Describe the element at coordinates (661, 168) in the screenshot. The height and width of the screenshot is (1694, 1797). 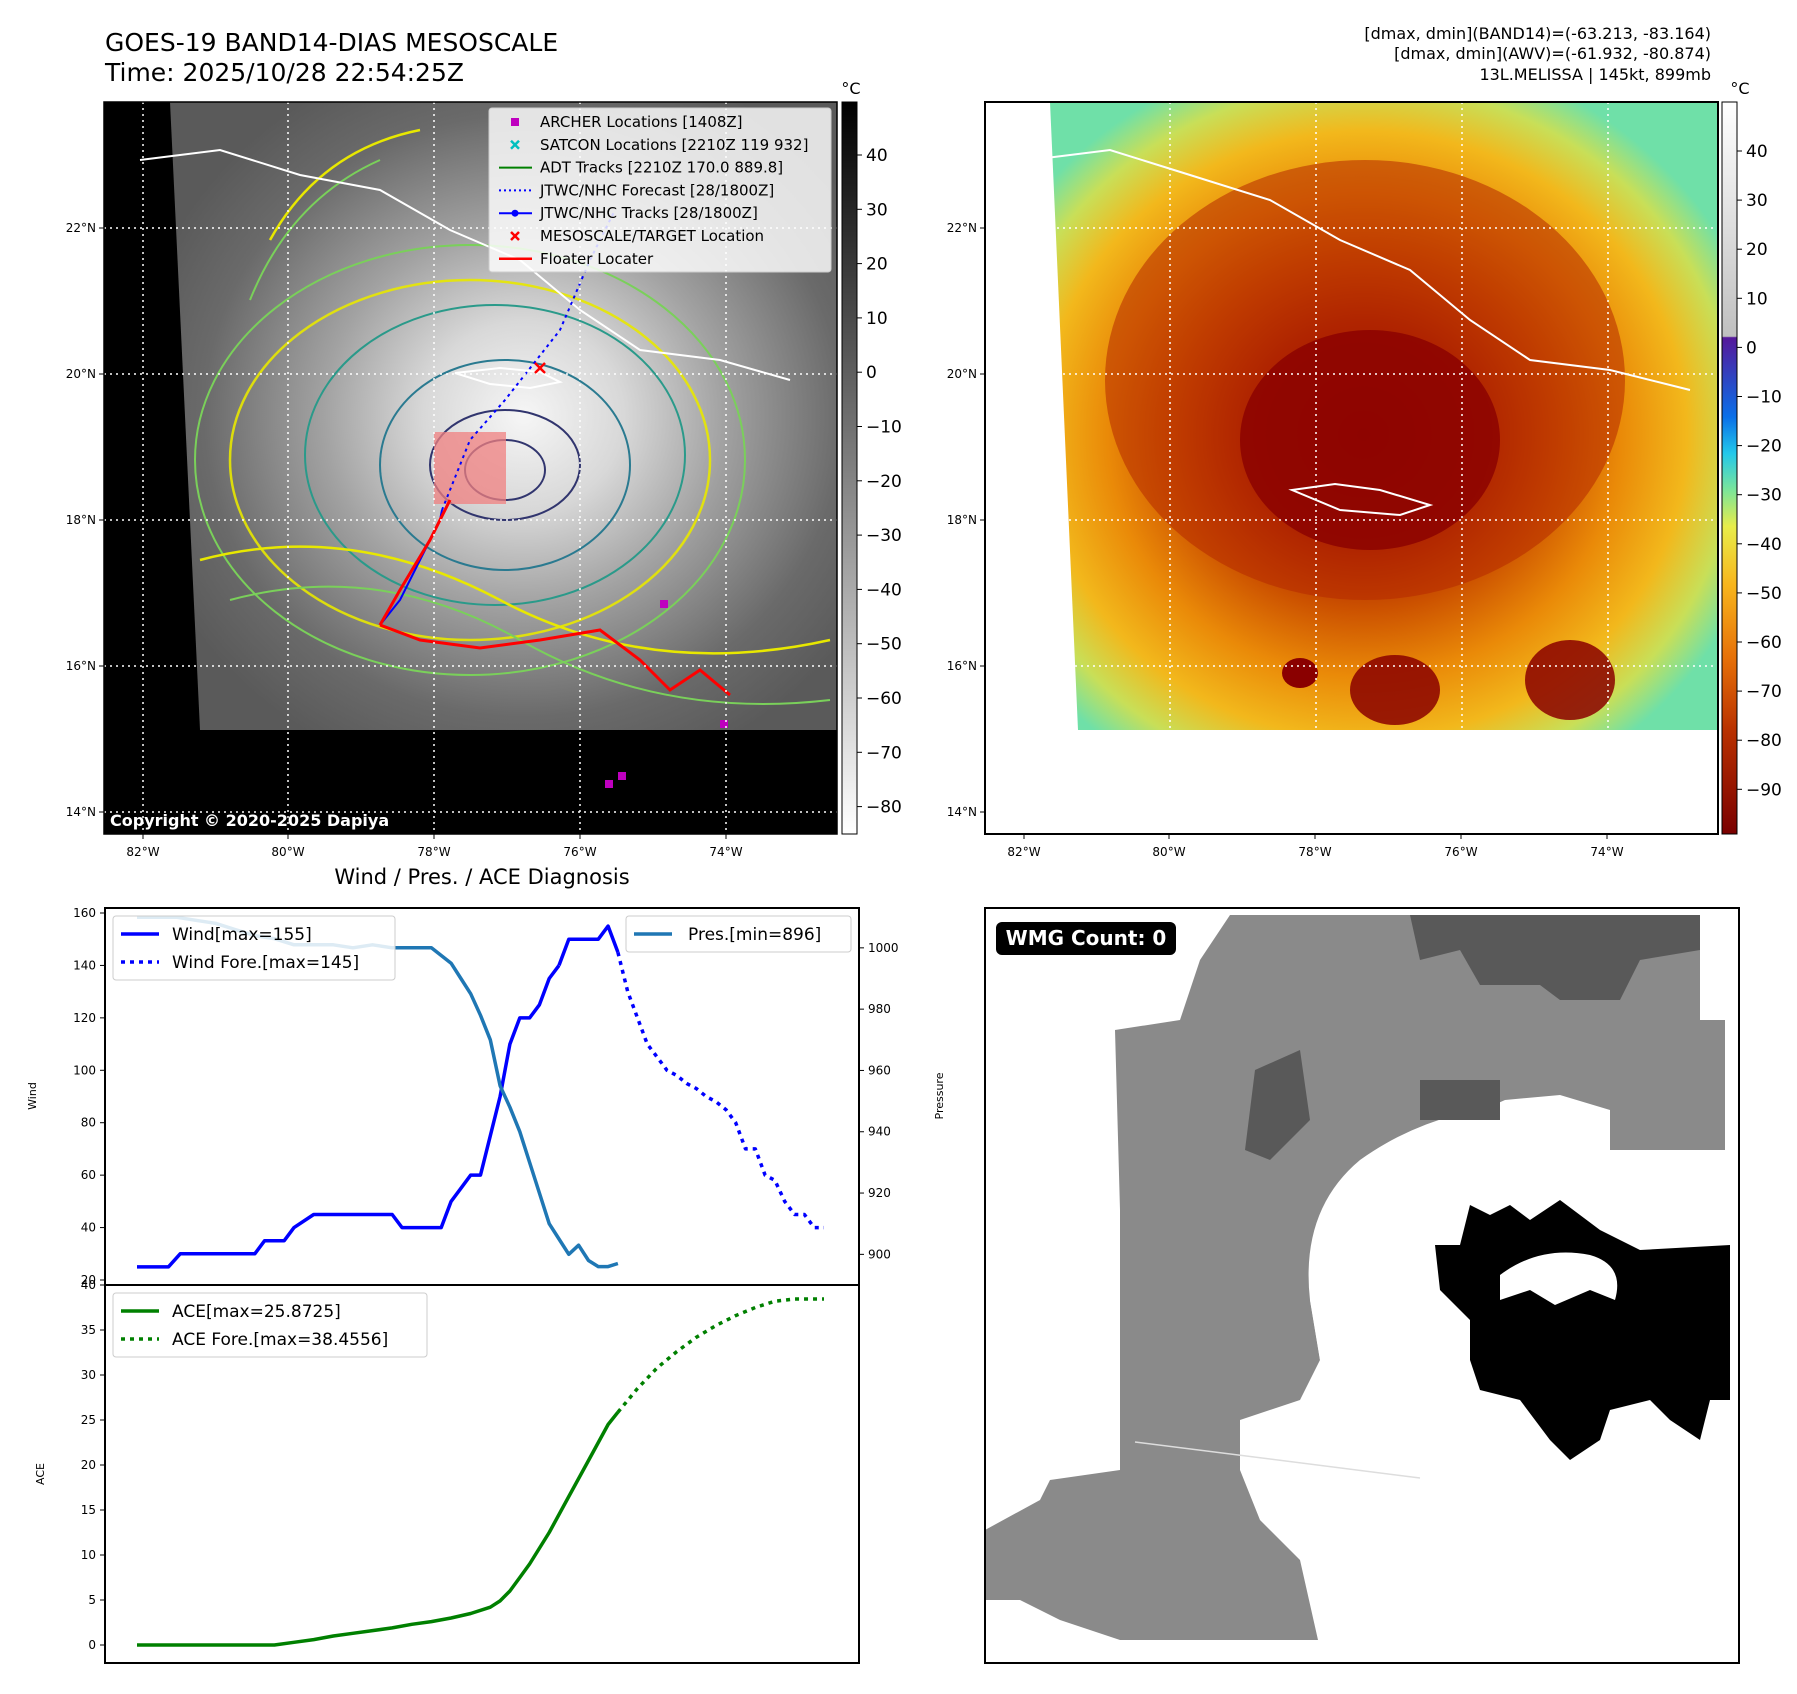
I see `ir-legend-label: ADT Tracks [2210Z 170.0 889.8]` at that location.